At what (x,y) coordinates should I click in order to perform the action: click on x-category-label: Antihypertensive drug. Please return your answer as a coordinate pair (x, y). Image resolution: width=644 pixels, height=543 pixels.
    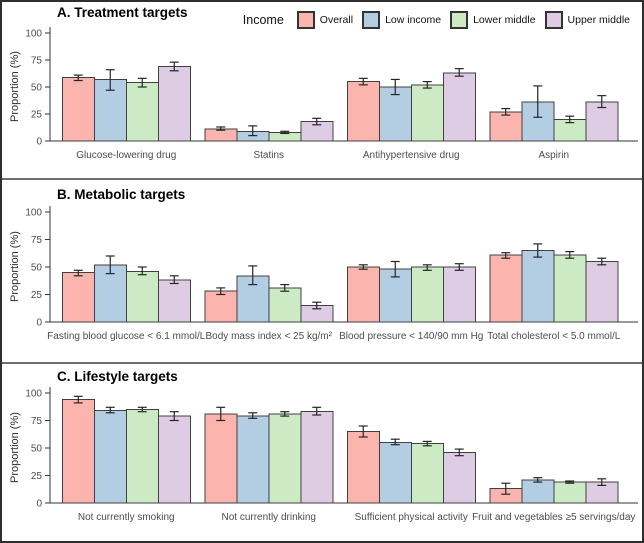
    Looking at the image, I should click on (411, 155).